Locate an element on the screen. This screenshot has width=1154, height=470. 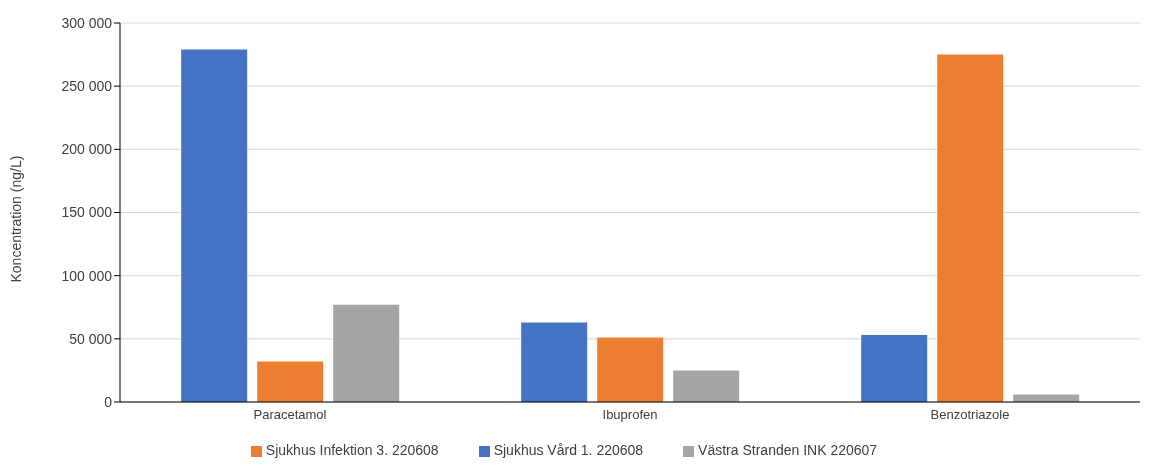
y-tick-label: 300 000 is located at coordinates (87, 22).